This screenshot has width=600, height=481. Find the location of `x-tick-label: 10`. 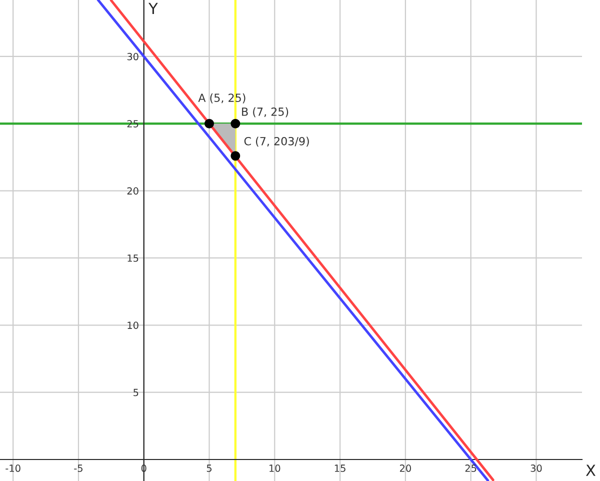

x-tick-label: 10 is located at coordinates (275, 468).